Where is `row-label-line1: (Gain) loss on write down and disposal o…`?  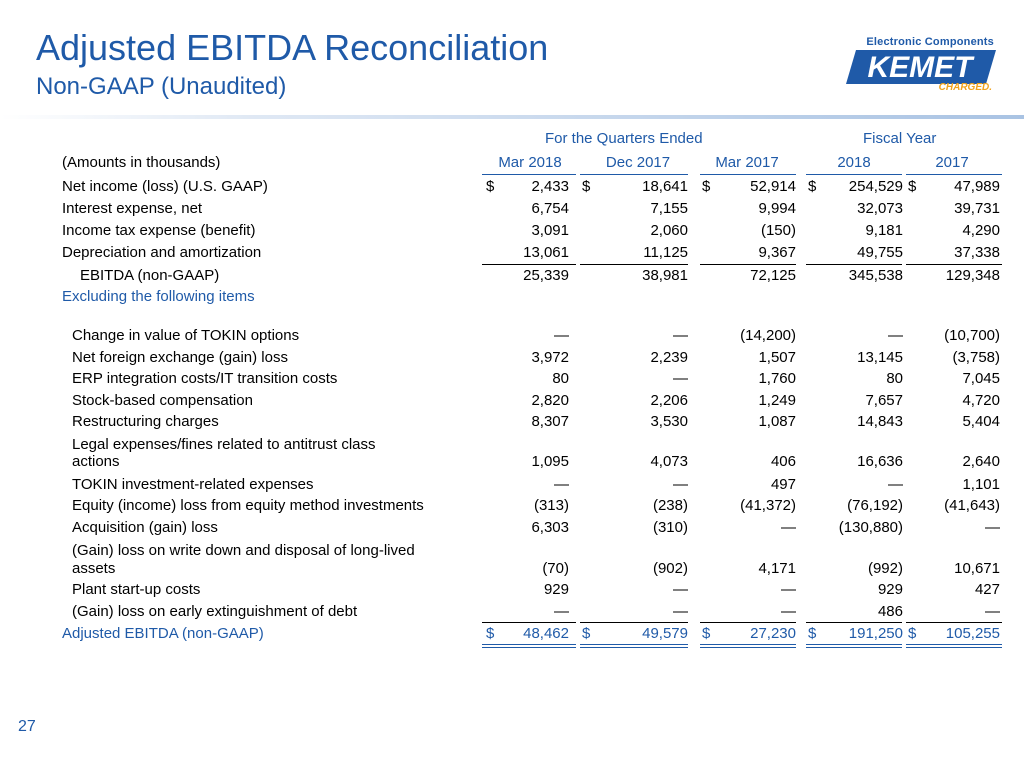
row-label-line1: (Gain) loss on write down and disposal o… is located at coordinates (243, 550).